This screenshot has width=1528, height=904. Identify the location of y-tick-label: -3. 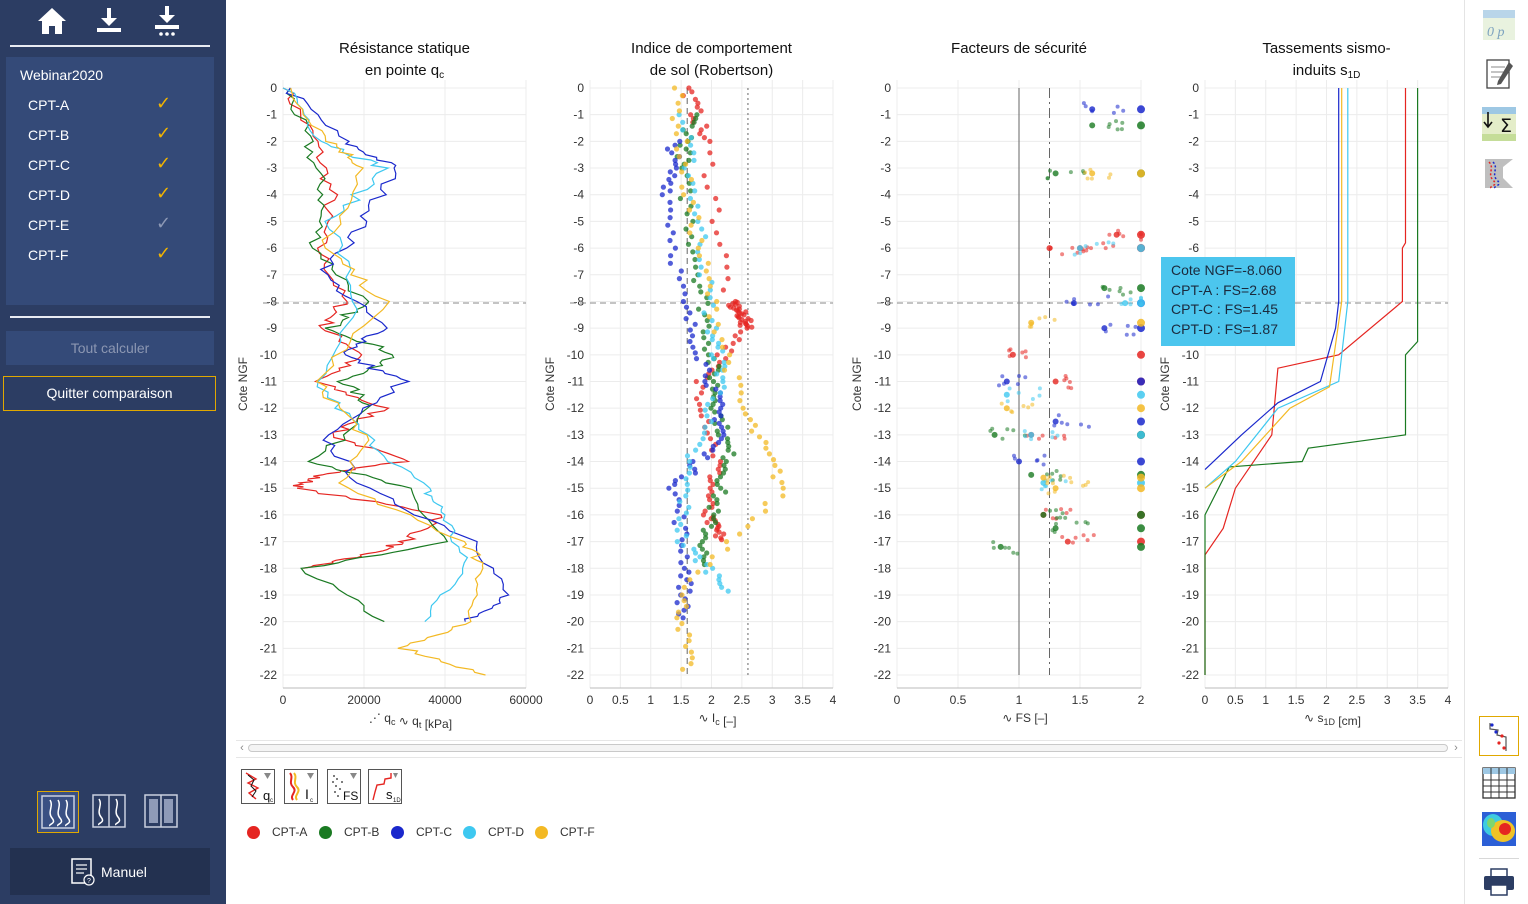
(271, 168).